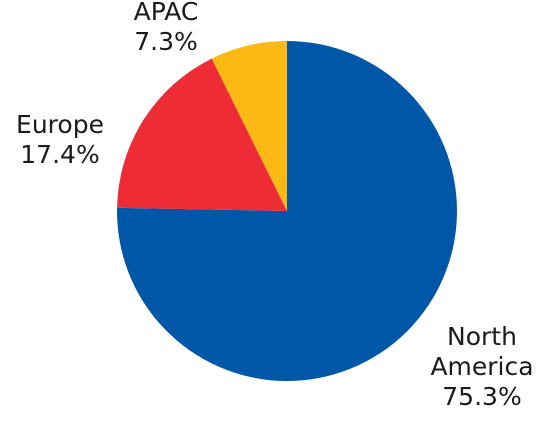 This screenshot has width=547, height=436. What do you see at coordinates (481, 396) in the screenshot?
I see `pie-value-label: 75.3%` at bounding box center [481, 396].